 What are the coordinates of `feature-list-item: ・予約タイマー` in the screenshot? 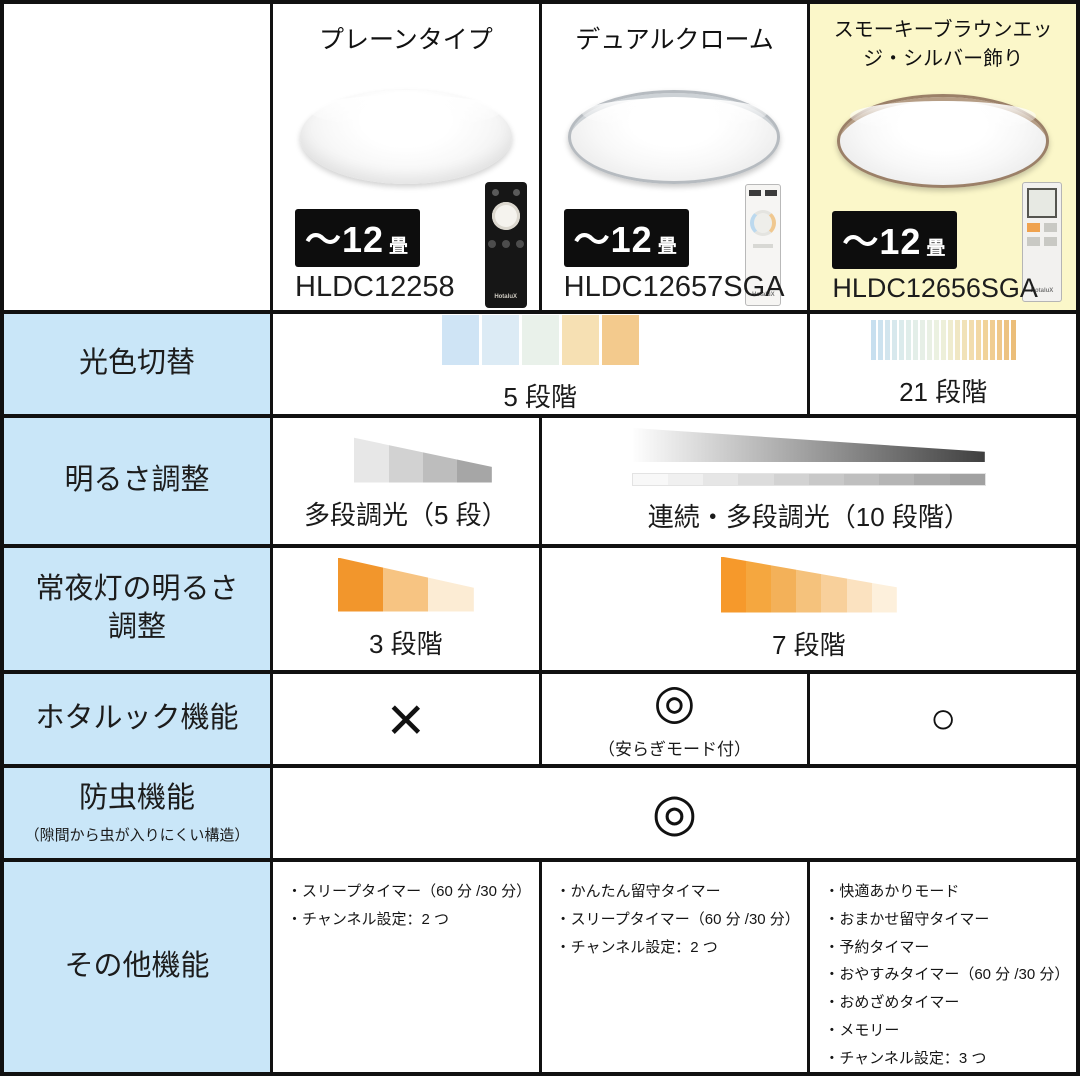 It's located at (877, 947).